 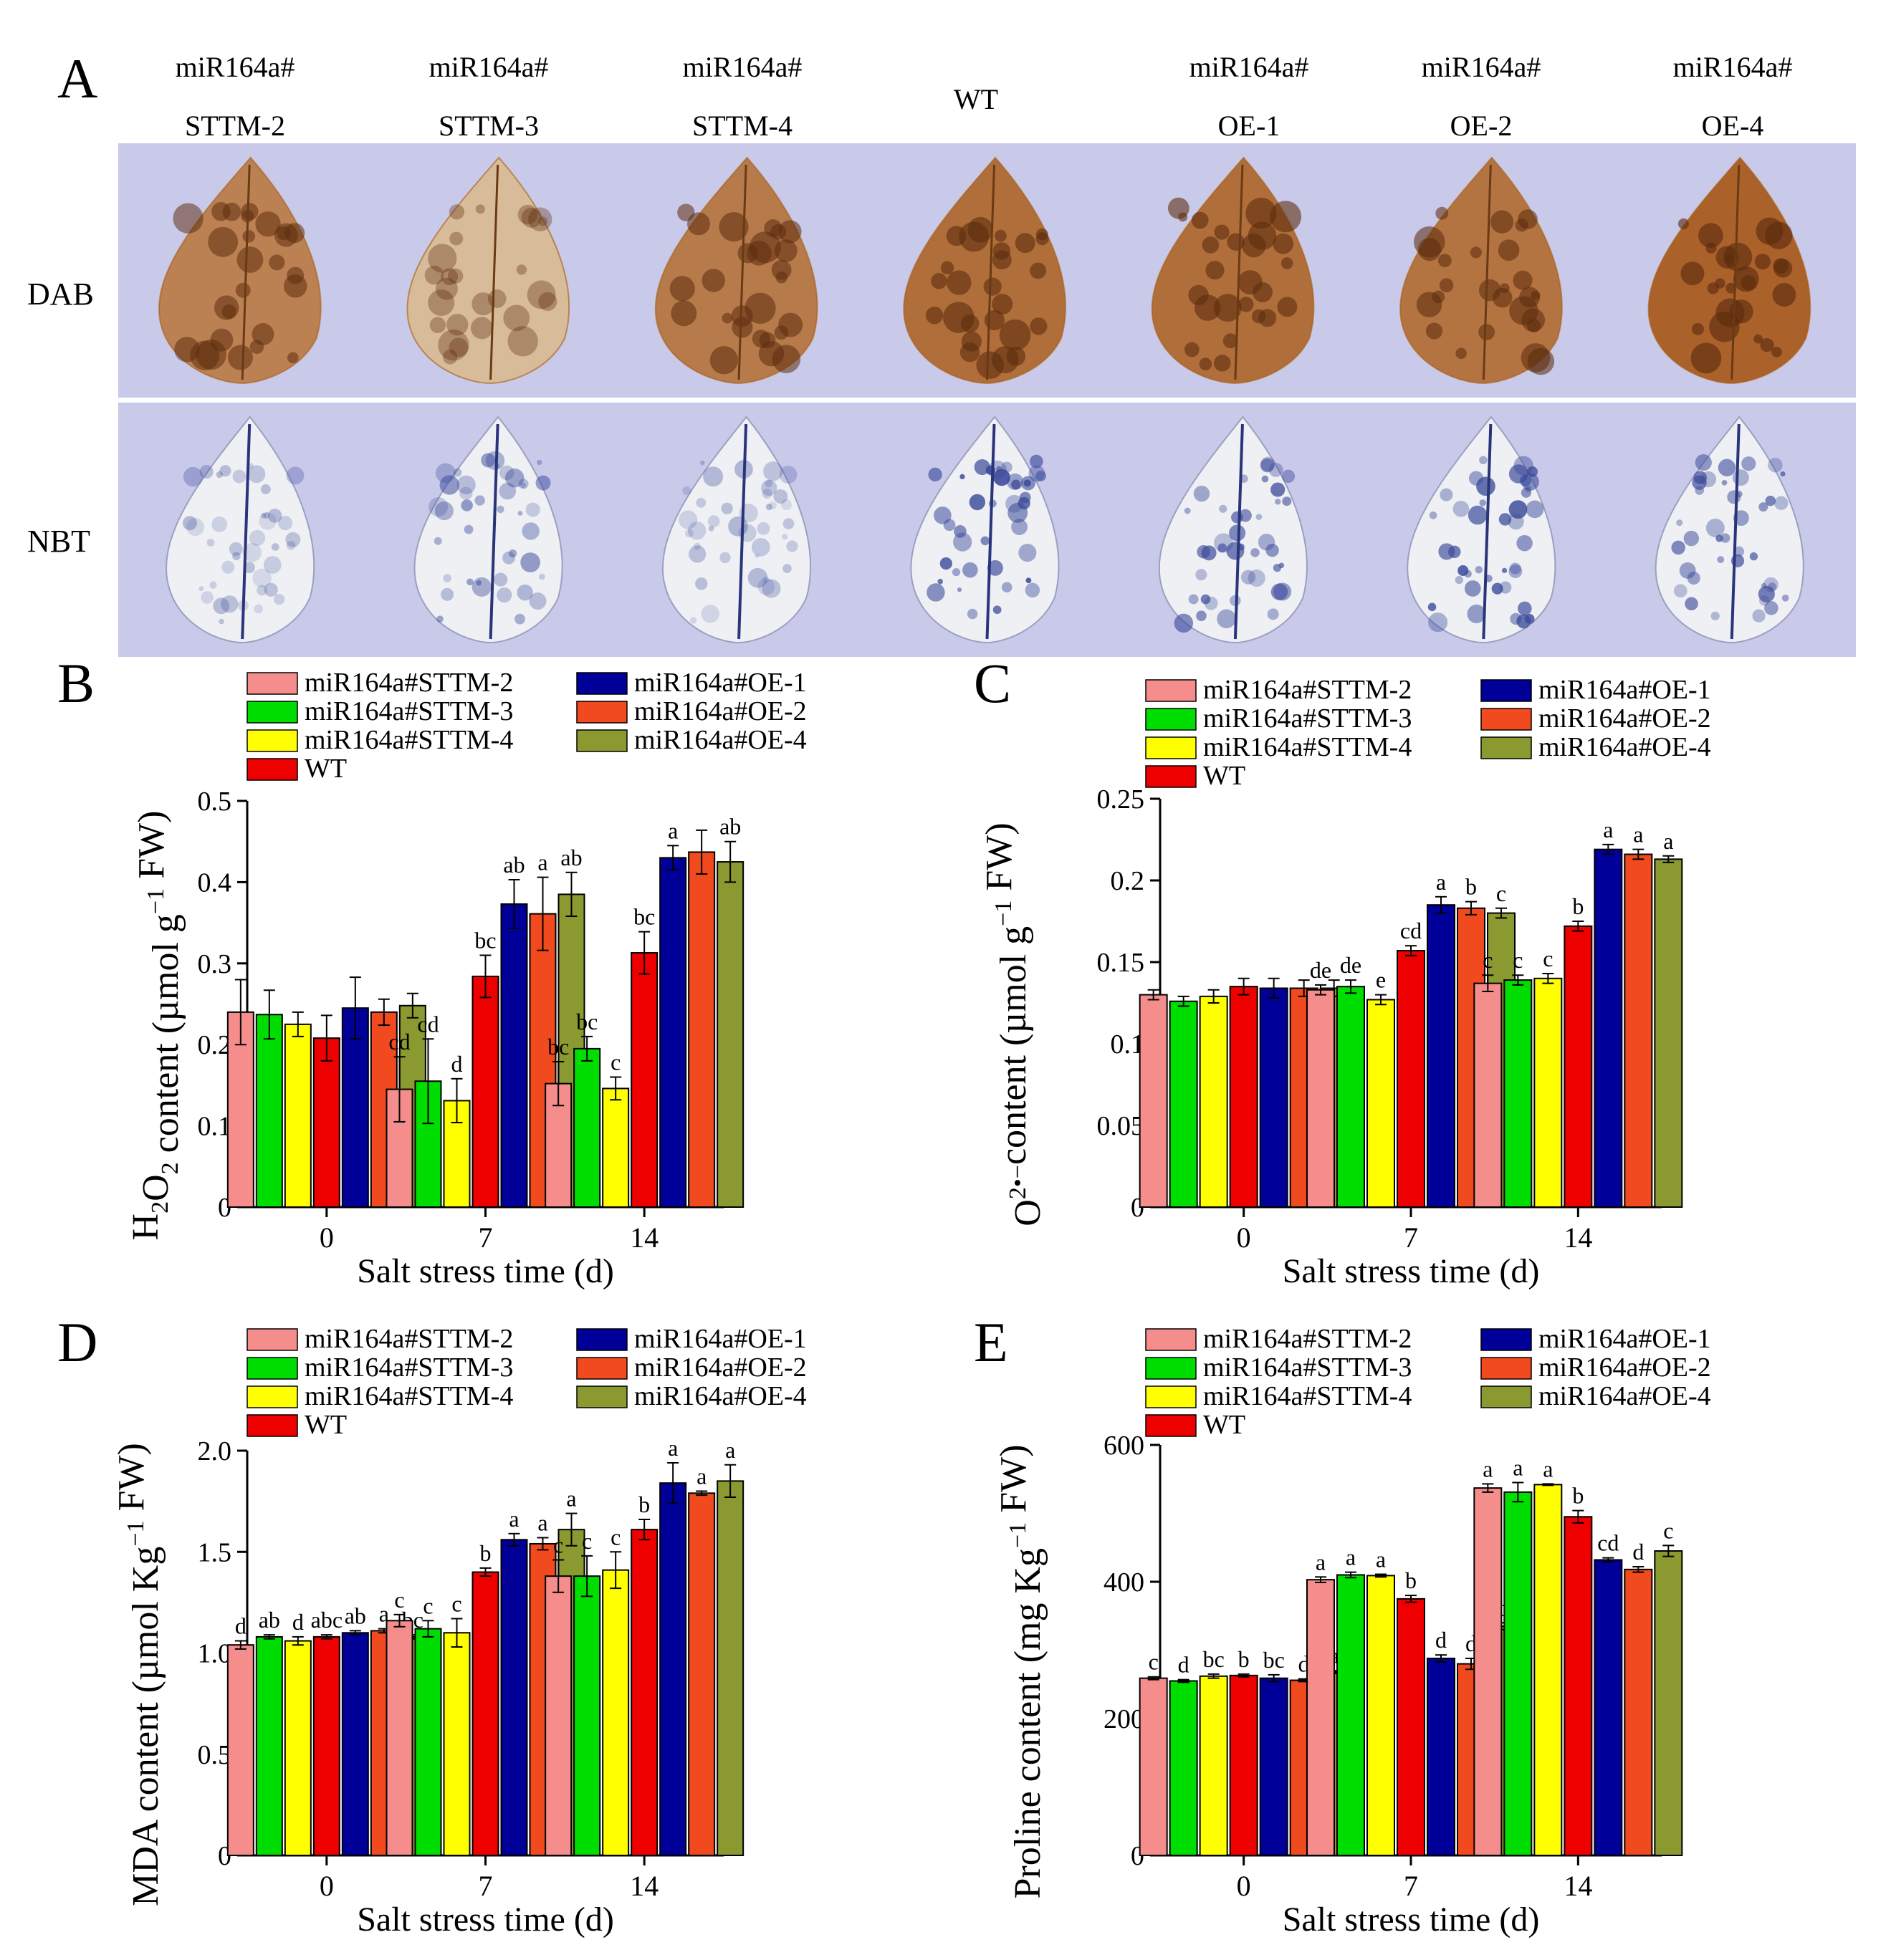 I want to click on legend-label: miR164a#STTM-4, so click(x=1307, y=1396).